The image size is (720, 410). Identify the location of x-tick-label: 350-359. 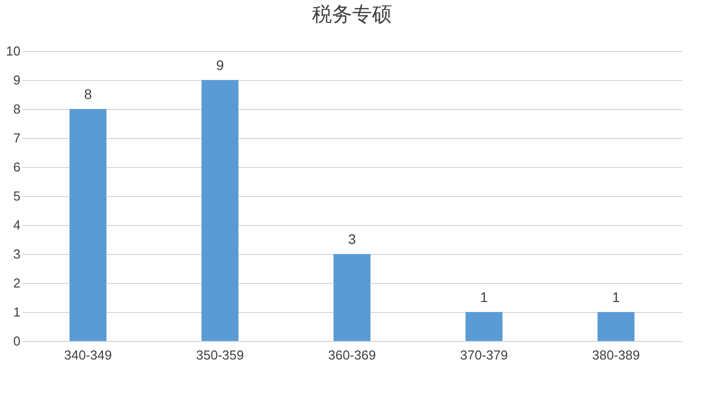
(220, 355).